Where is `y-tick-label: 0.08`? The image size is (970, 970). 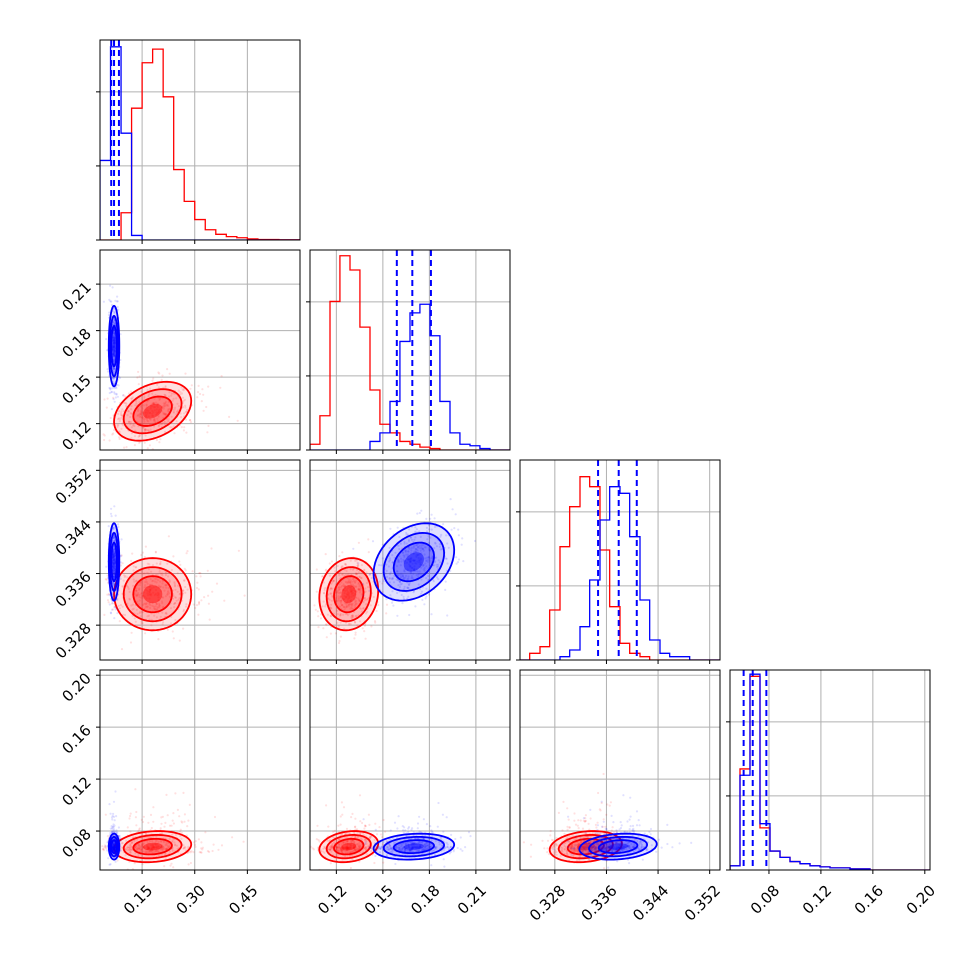
y-tick-label: 0.08 is located at coordinates (76, 843).